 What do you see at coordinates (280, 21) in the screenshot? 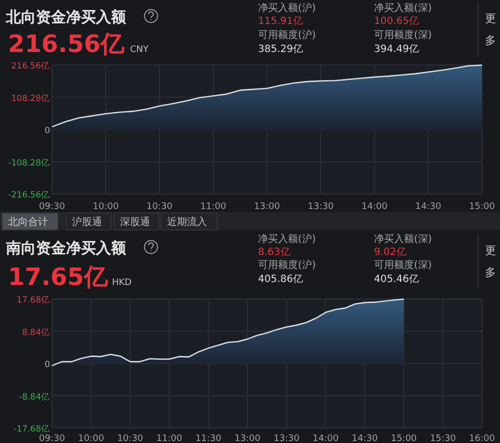
I see `text: 115.91亿` at bounding box center [280, 21].